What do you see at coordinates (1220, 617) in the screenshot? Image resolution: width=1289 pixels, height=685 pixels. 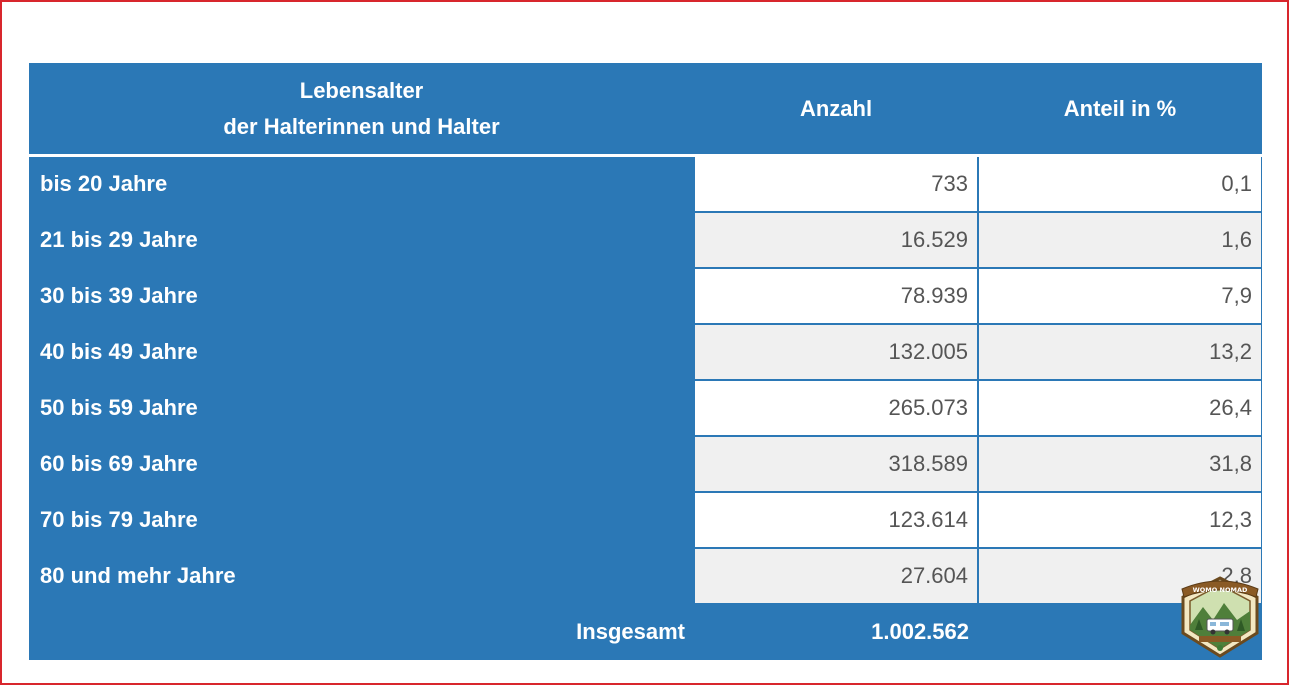 I see `womo-nomad-logo-icon: WOMO NOMAD` at bounding box center [1220, 617].